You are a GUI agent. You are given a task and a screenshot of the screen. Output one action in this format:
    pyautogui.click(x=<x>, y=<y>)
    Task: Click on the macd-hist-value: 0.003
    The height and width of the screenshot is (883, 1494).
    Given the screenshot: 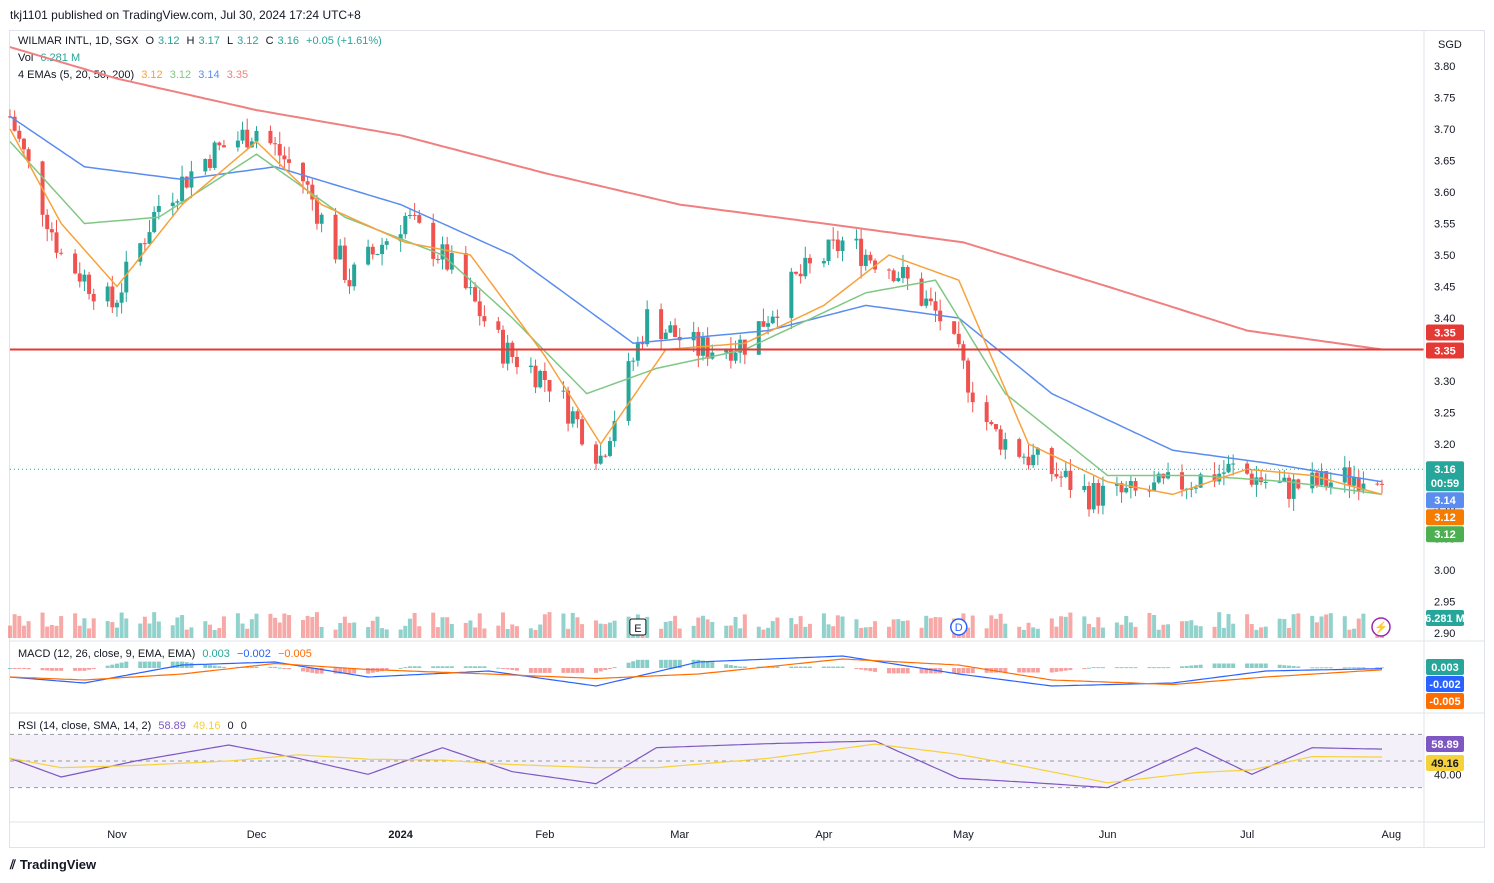 What is the action you would take?
    pyautogui.click(x=216, y=654)
    